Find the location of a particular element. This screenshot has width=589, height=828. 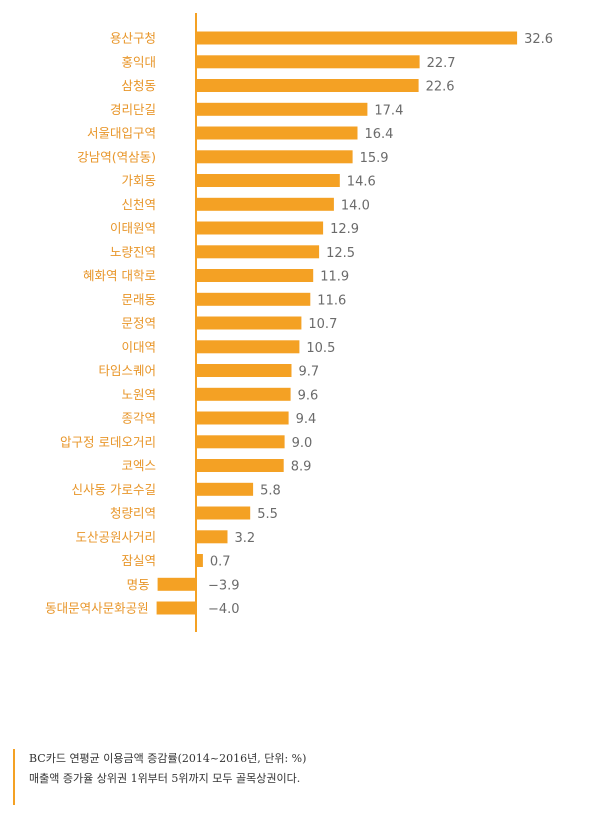

value-label: 0.7 is located at coordinates (220, 562).